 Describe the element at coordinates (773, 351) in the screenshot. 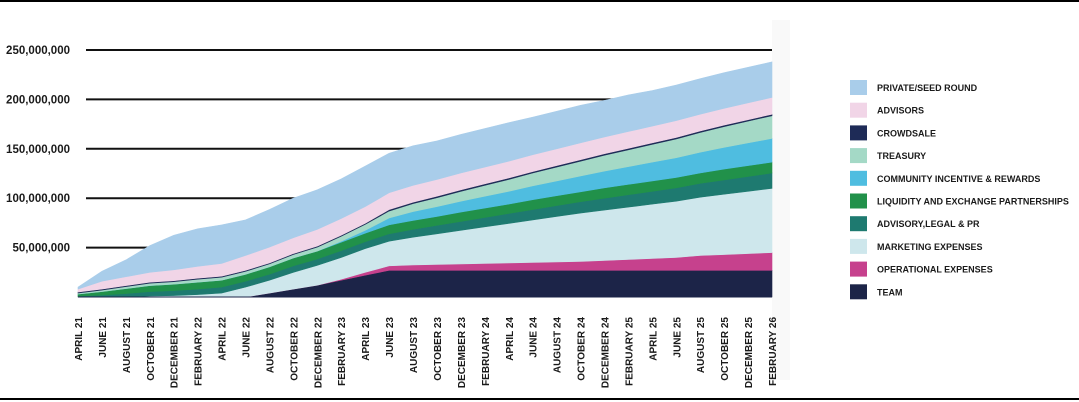

I see `x-tick-label: FEBRUARY 26` at that location.